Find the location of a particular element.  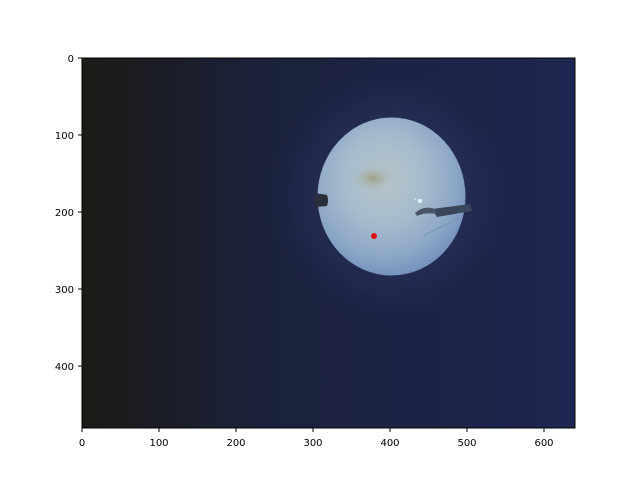

x-tick-label-300: 300 is located at coordinates (312, 443).